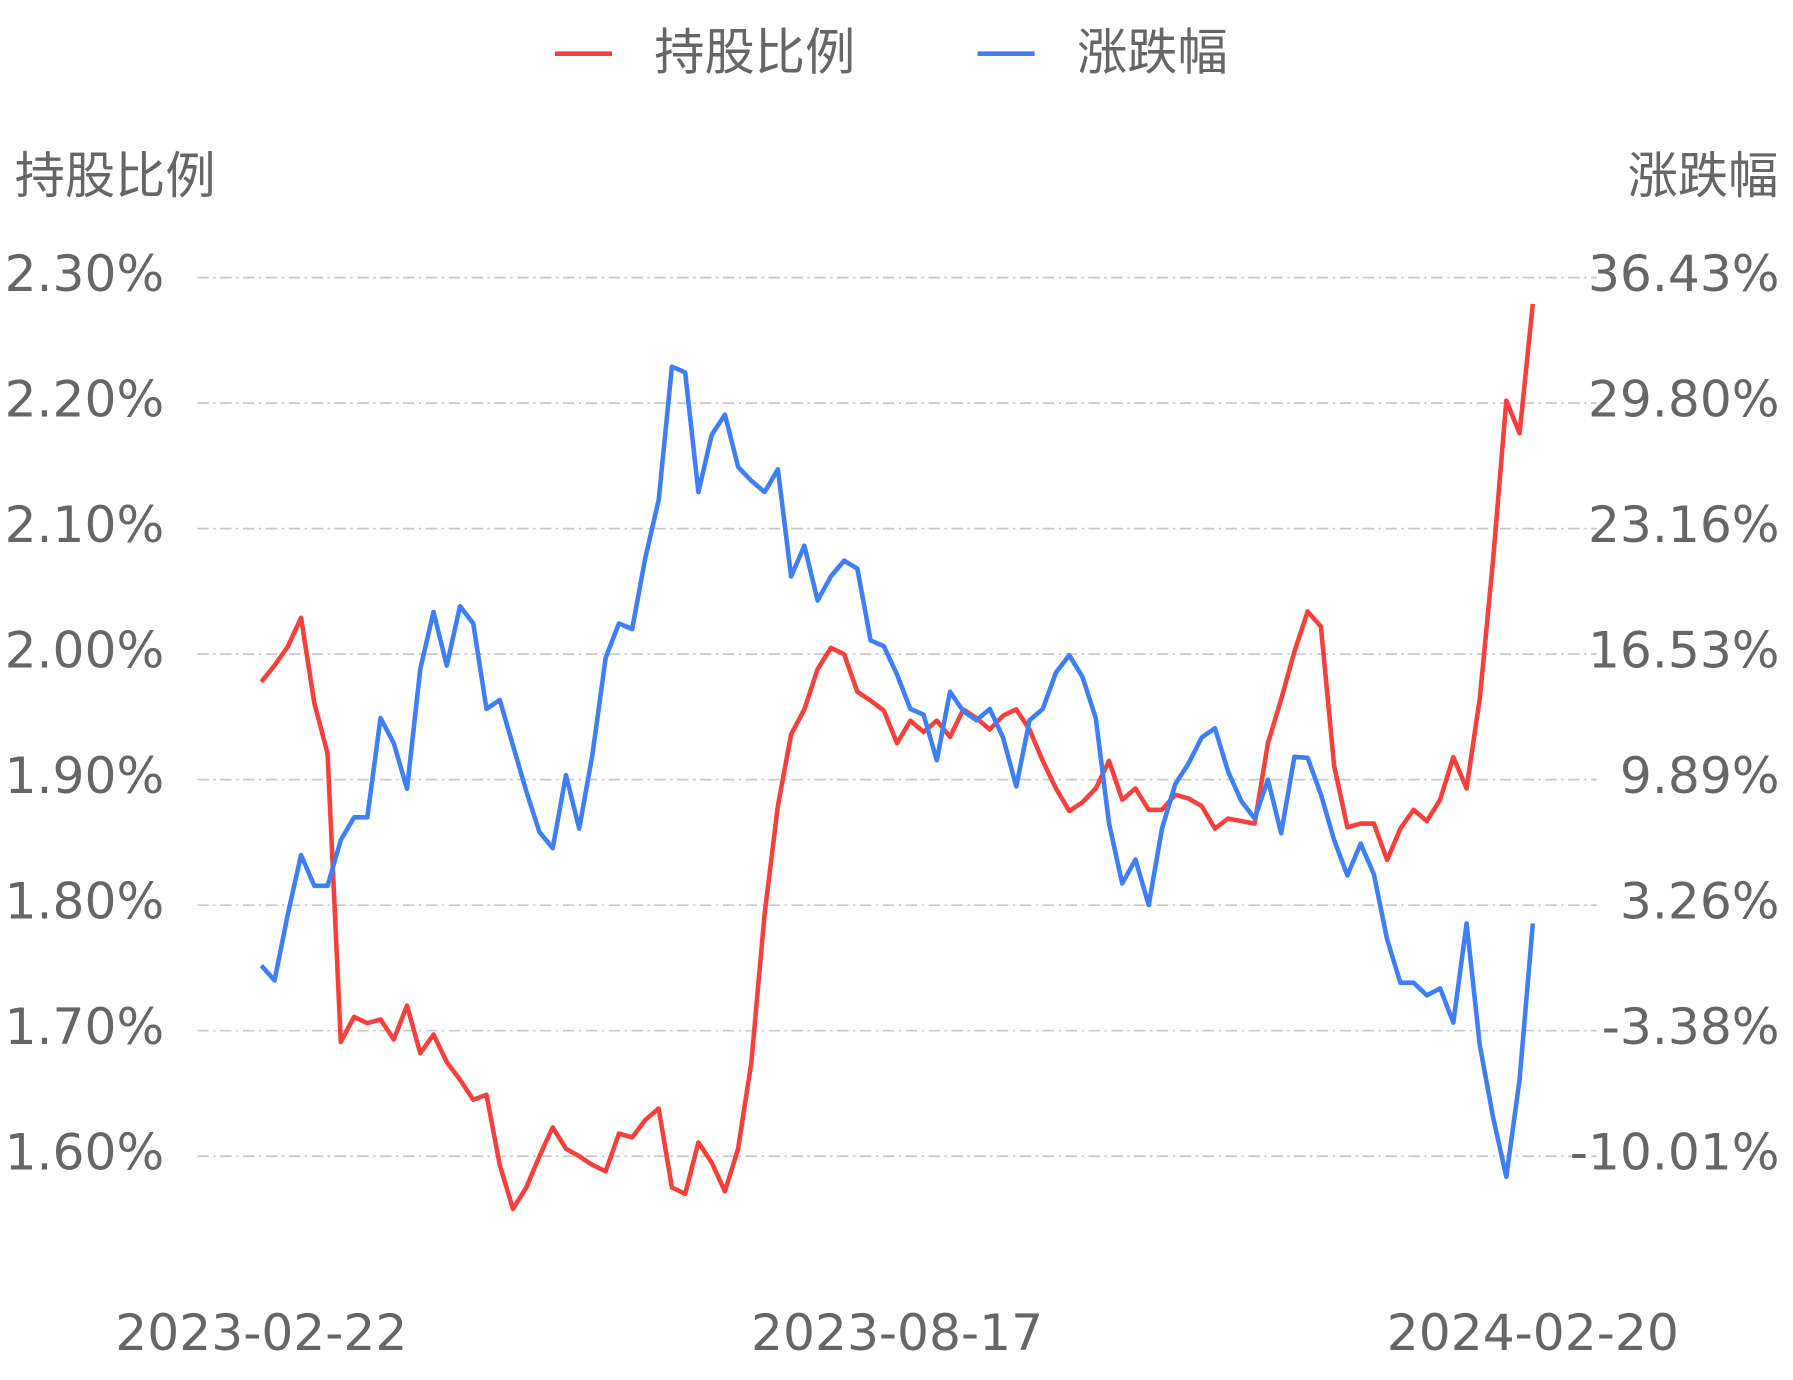  I want to click on y2-tick-label: 36.43%, so click(1684, 273).